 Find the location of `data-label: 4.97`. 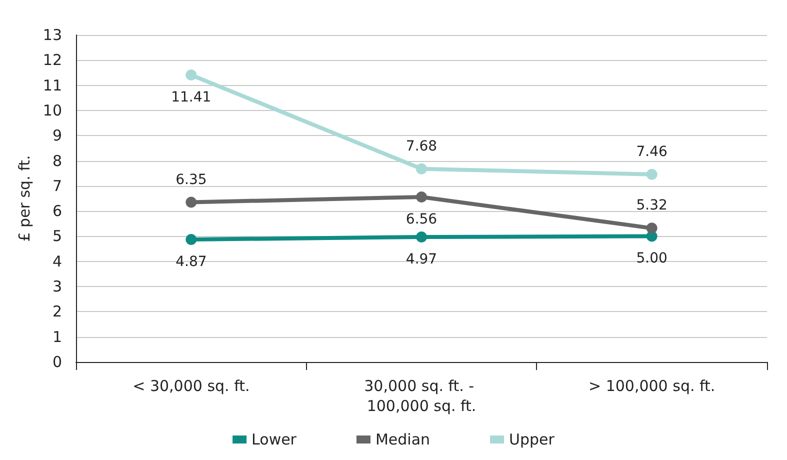

data-label: 4.97 is located at coordinates (422, 259).